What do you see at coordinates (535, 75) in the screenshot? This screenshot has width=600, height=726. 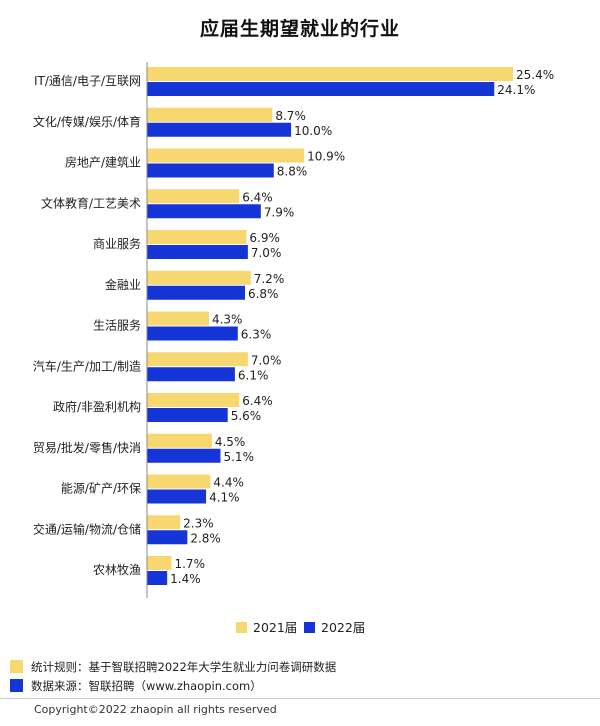 I see `value-label-2021: 25.4%` at bounding box center [535, 75].